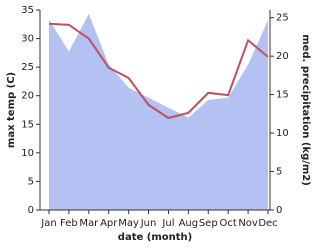 This screenshot has width=320, height=251. What do you see at coordinates (228, 223) in the screenshot?
I see `x-tick-label: Oct` at bounding box center [228, 223].